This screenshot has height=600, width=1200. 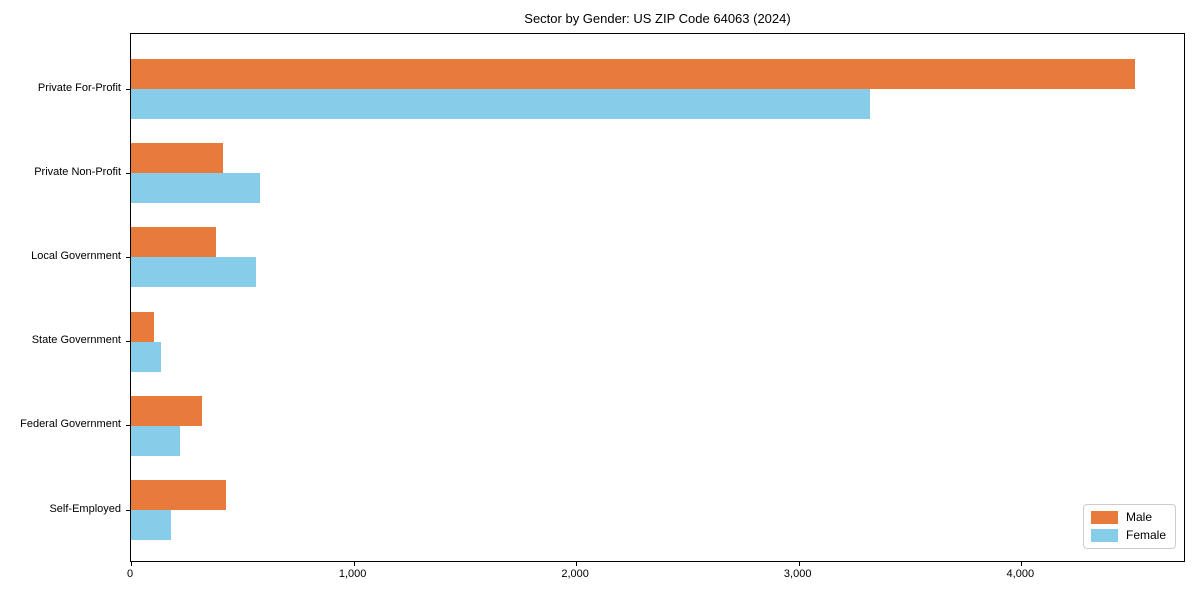 I want to click on y-axis-label-state-government: State Government, so click(x=76, y=340).